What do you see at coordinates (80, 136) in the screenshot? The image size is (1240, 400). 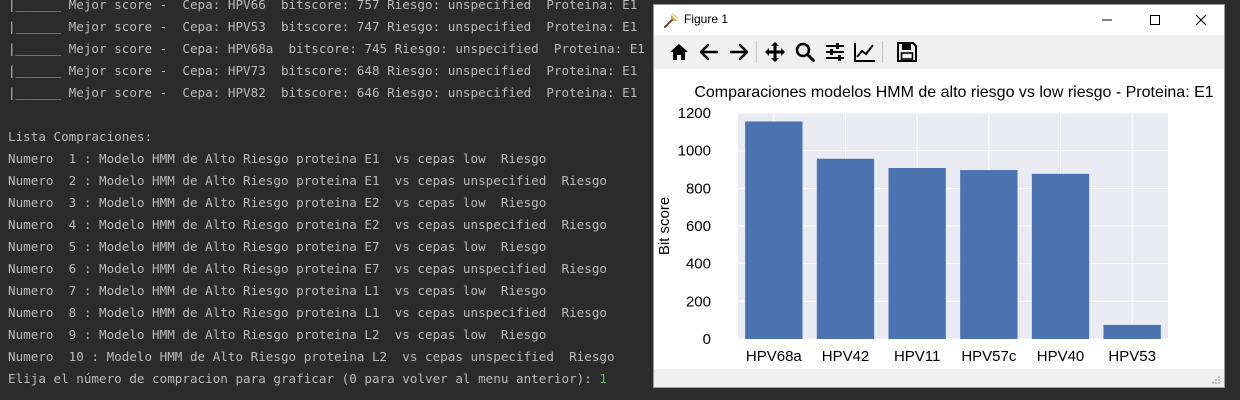 I see `console-line: Lista Compraciones:` at bounding box center [80, 136].